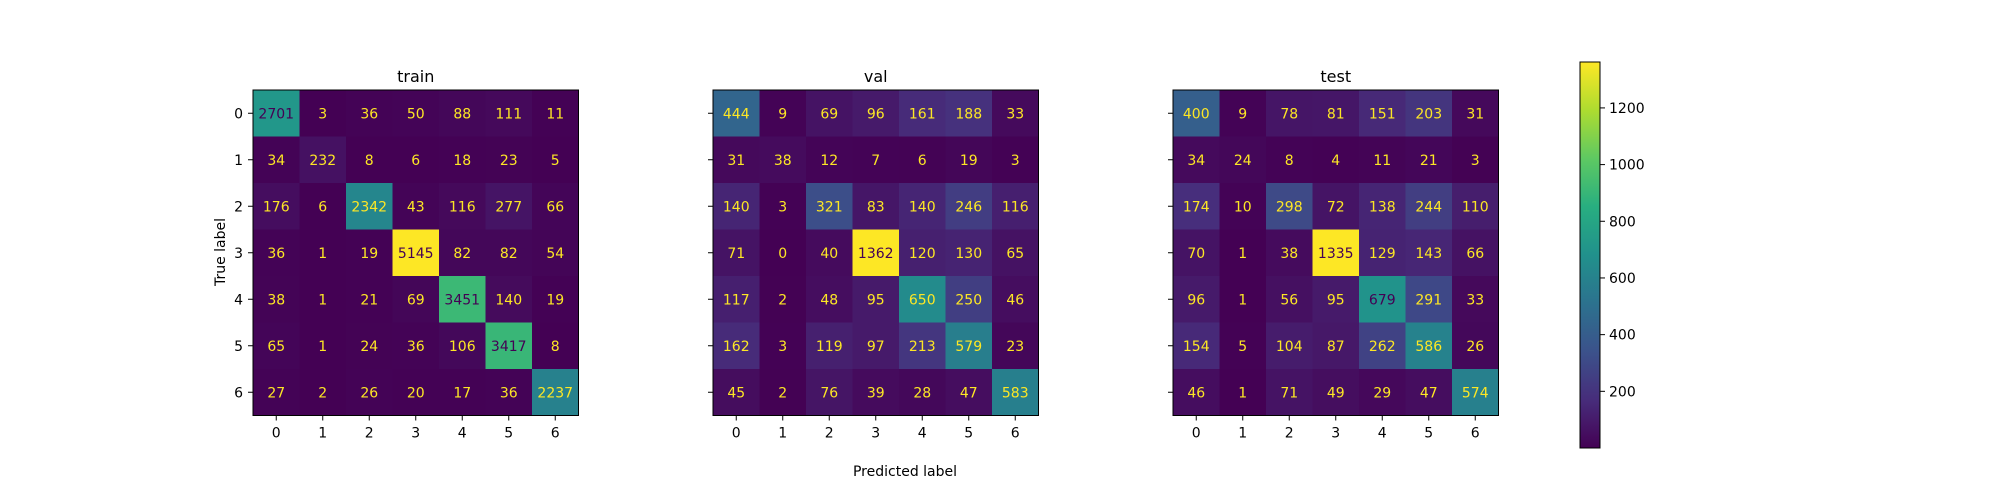  I want to click on cell-value: 45, so click(736, 393).